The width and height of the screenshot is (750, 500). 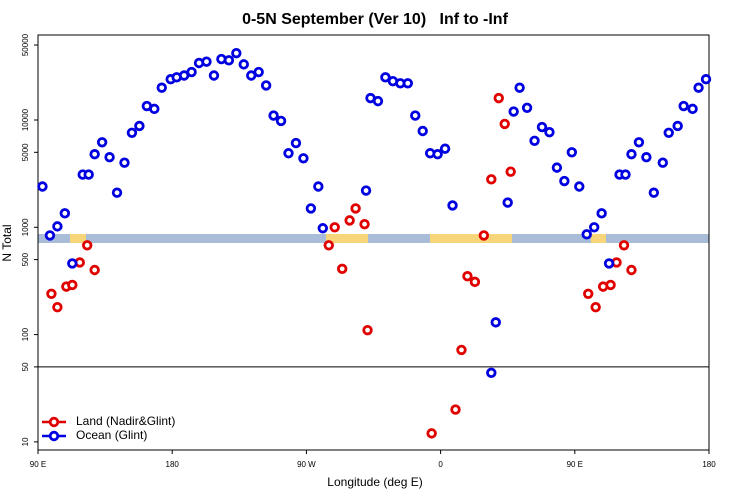 What do you see at coordinates (111, 435) in the screenshot?
I see `legend-label: Ocean (Glint)` at bounding box center [111, 435].